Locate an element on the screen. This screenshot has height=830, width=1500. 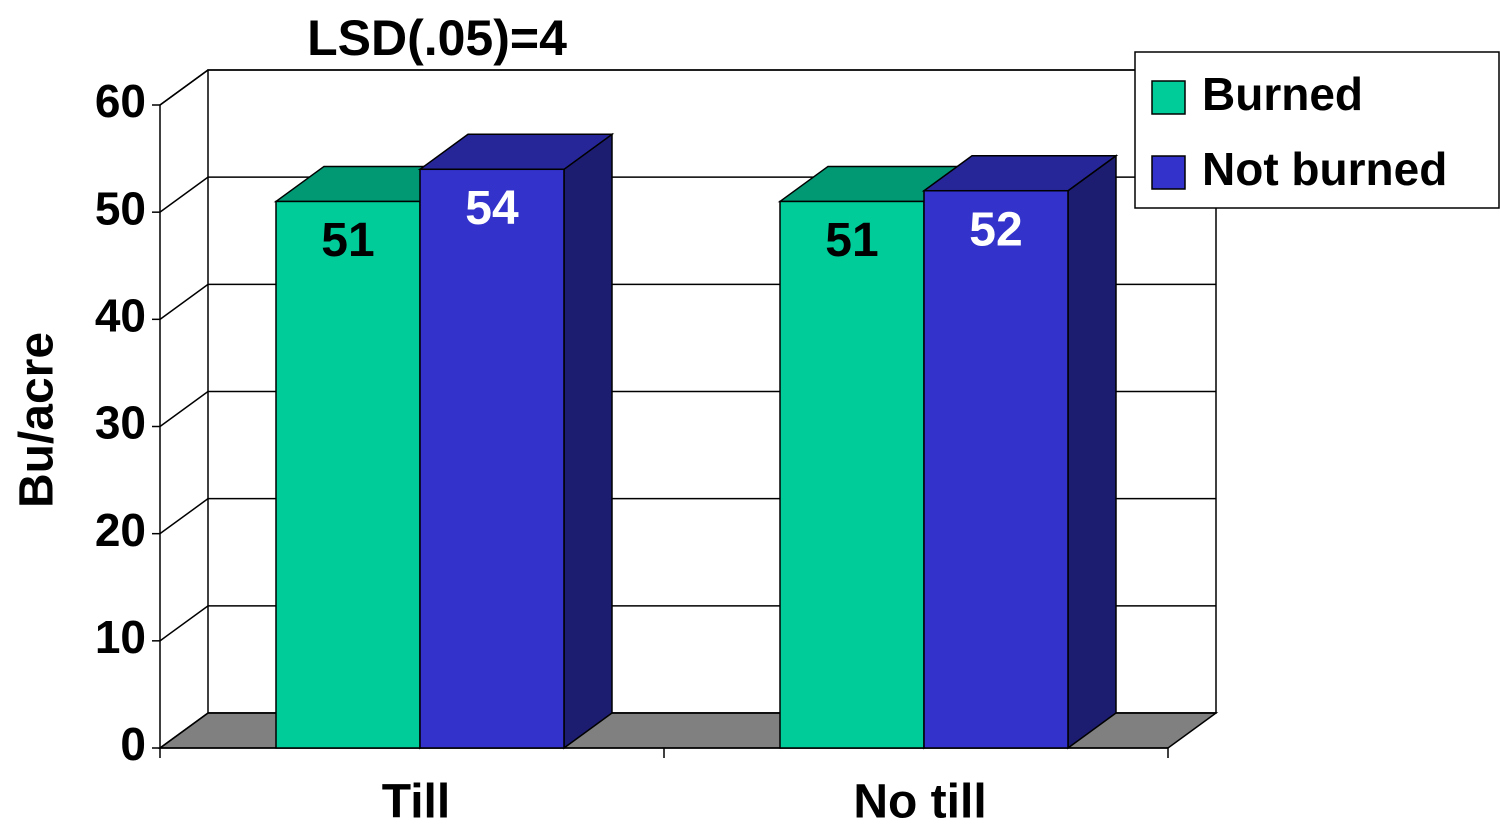
y-tick-label: 0 is located at coordinates (133, 744).